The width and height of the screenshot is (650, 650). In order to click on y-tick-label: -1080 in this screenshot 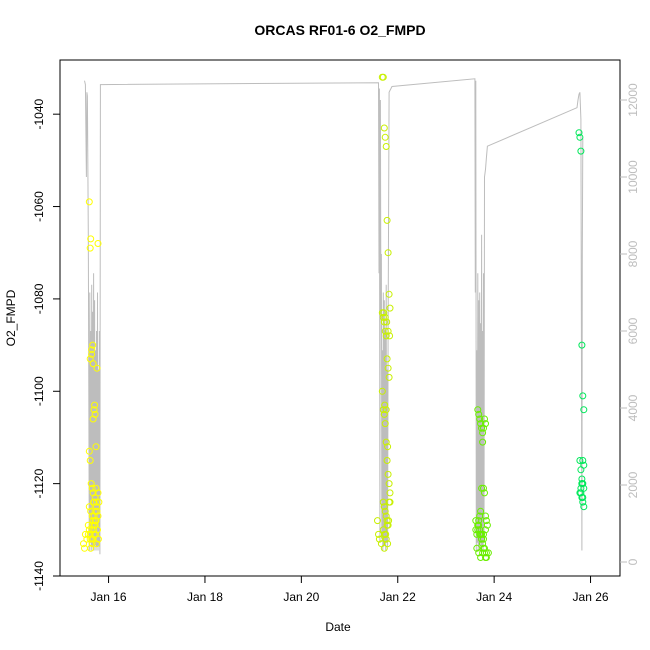, I will do `click(39, 298)`.